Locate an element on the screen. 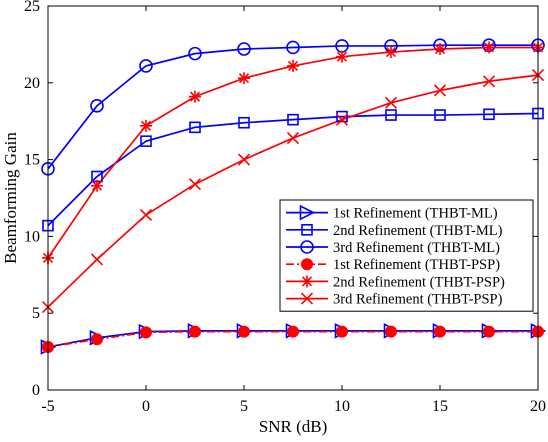 This screenshot has height=442, width=548. legend-label-5: 2nd Refinement (THBT-PSP) is located at coordinates (419, 282).